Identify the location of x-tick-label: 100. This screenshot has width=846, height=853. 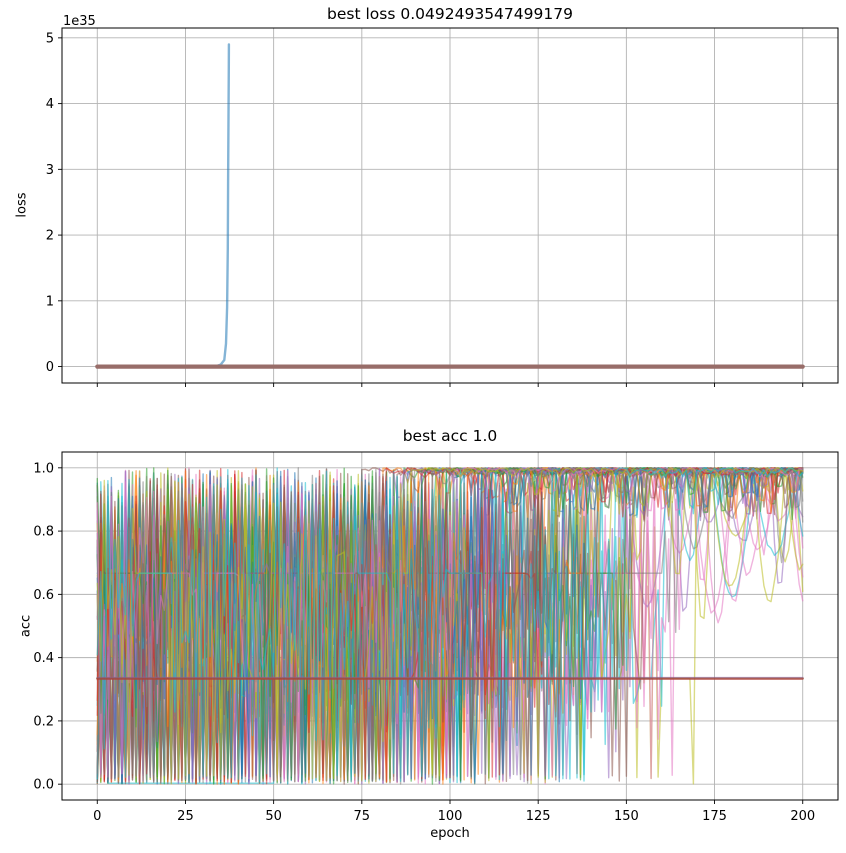
(450, 816).